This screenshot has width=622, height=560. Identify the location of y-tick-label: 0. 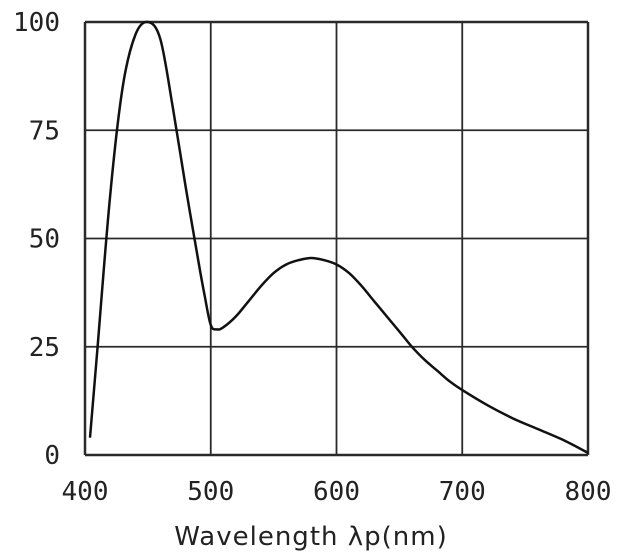
(52, 456).